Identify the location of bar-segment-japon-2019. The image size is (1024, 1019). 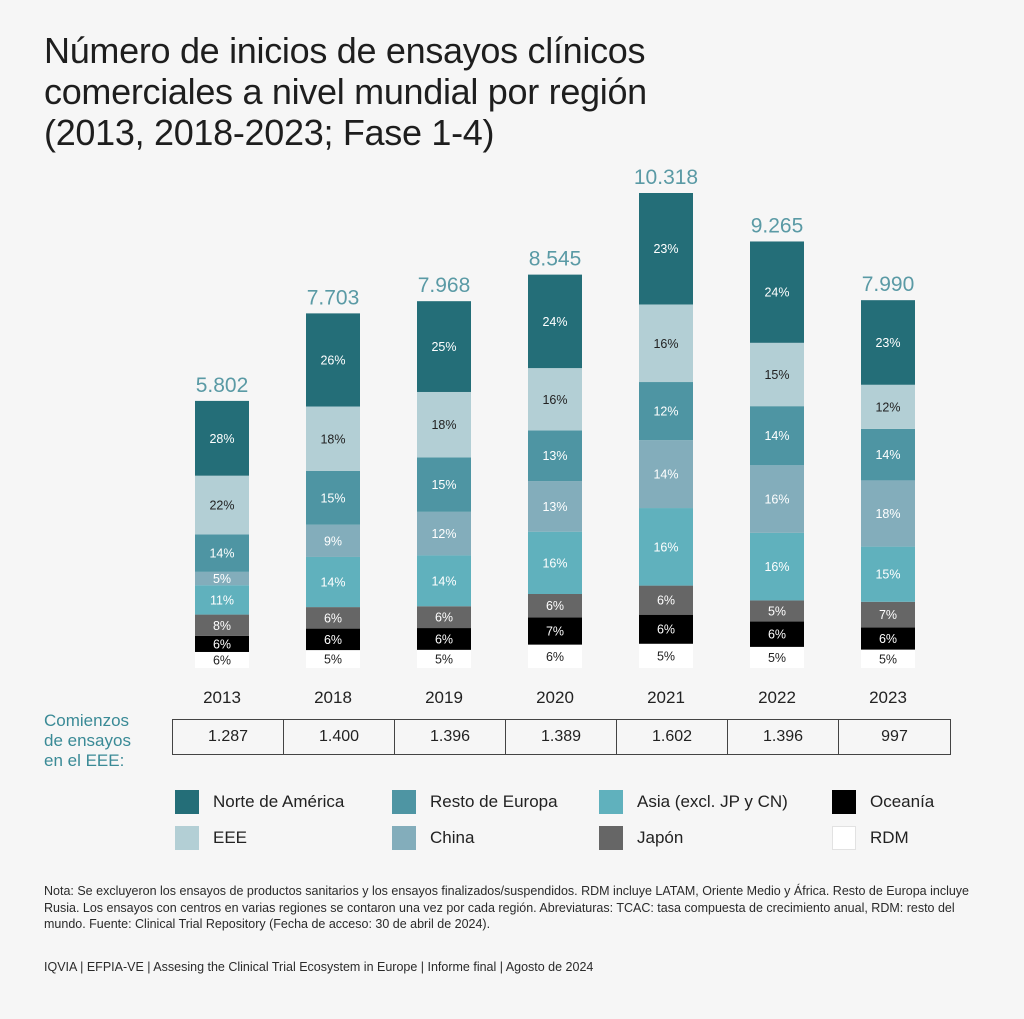
(444, 617).